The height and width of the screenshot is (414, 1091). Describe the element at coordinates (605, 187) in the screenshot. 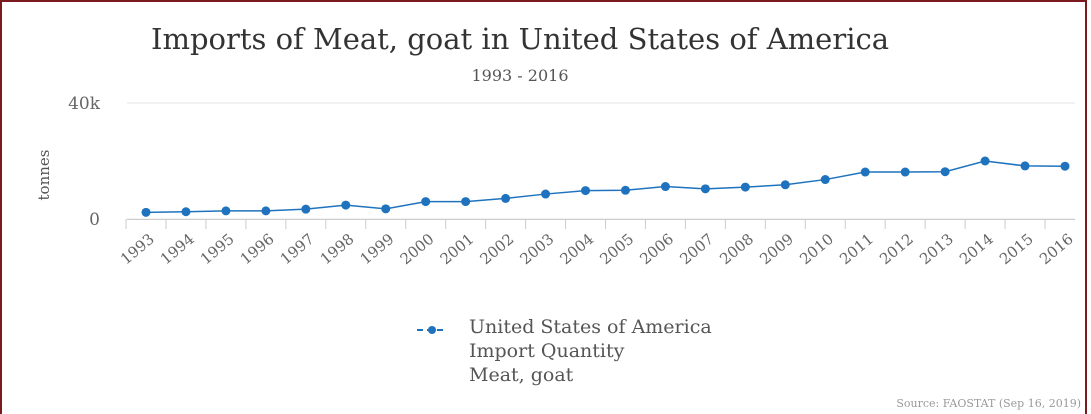

I see `series-line` at that location.